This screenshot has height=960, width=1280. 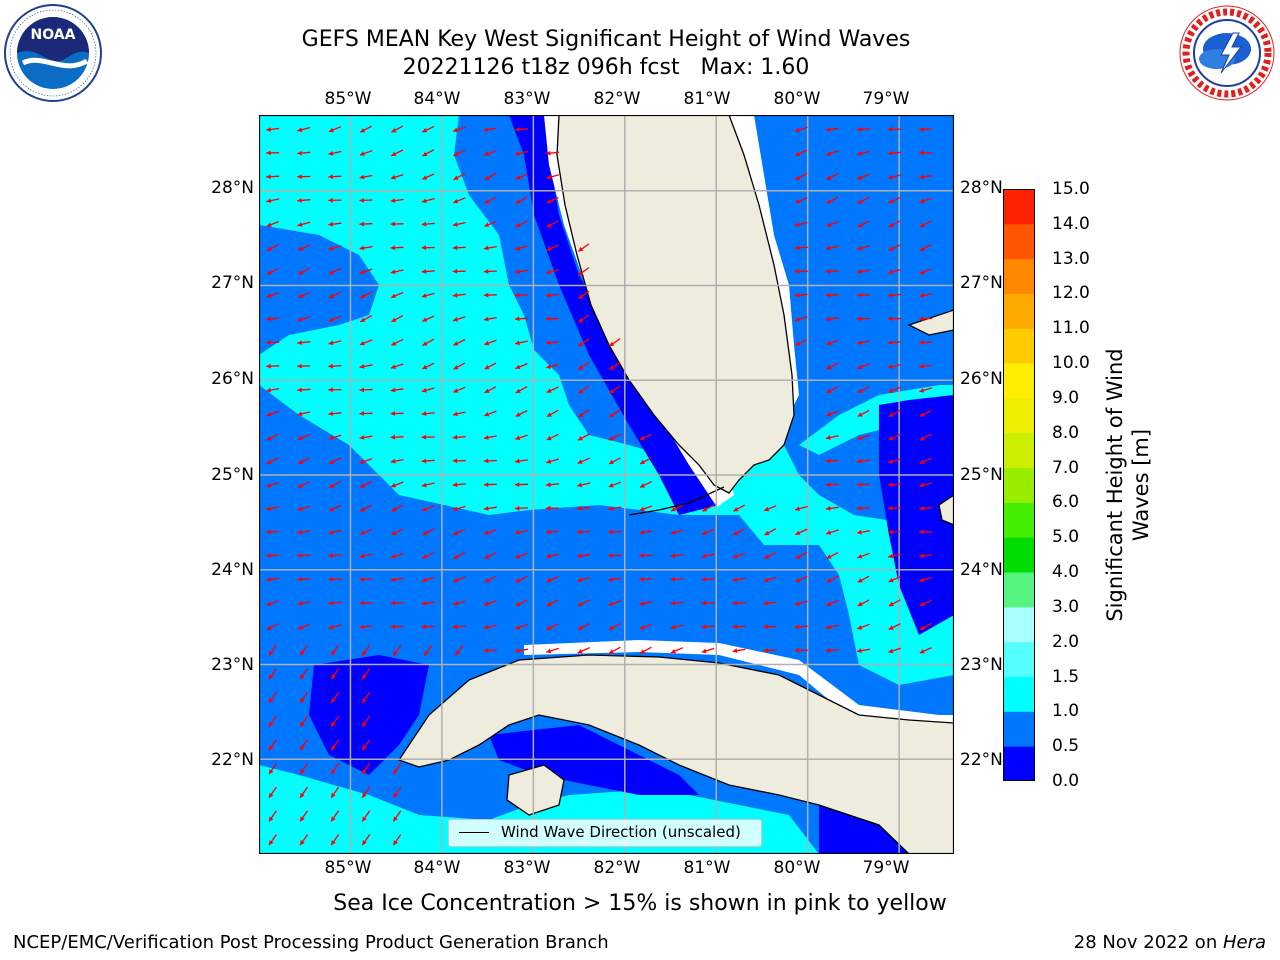 I want to click on colorbar-tick-label: 2.0, so click(x=1066, y=641).